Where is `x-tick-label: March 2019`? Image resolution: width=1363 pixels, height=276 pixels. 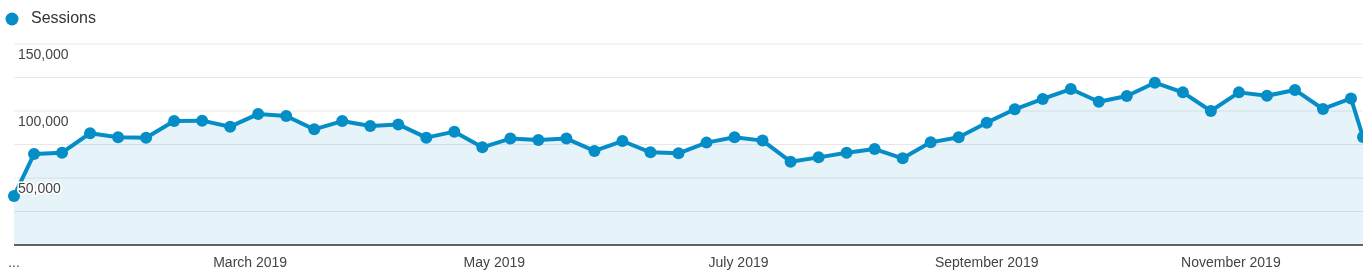
x-tick-label: March 2019 is located at coordinates (250, 262).